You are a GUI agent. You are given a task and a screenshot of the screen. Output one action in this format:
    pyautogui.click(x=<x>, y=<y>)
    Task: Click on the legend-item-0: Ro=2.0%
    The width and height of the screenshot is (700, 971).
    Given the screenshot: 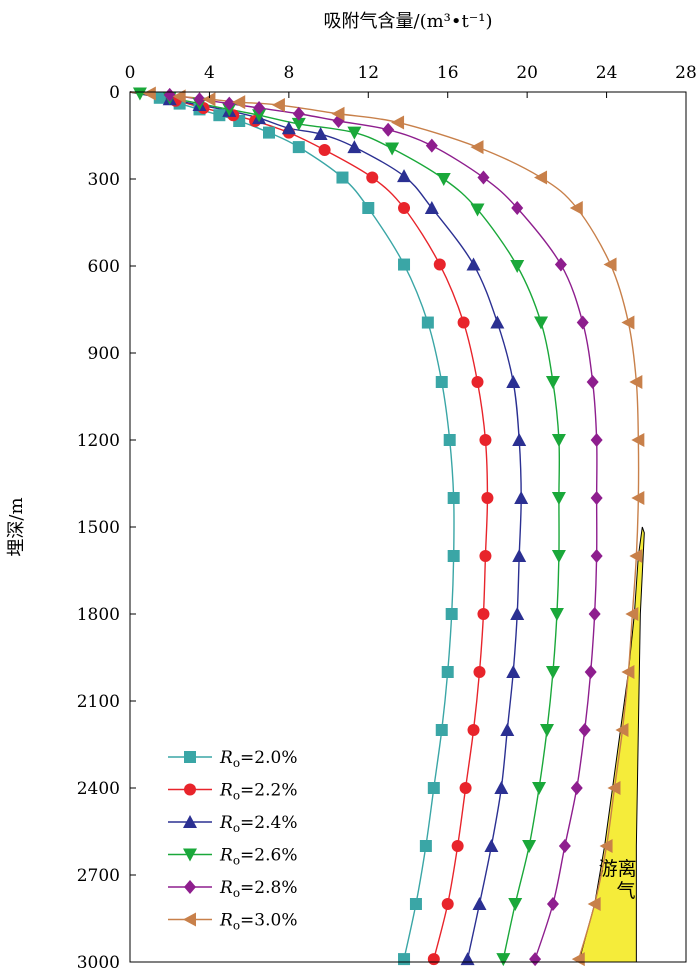 What is the action you would take?
    pyautogui.click(x=232, y=759)
    